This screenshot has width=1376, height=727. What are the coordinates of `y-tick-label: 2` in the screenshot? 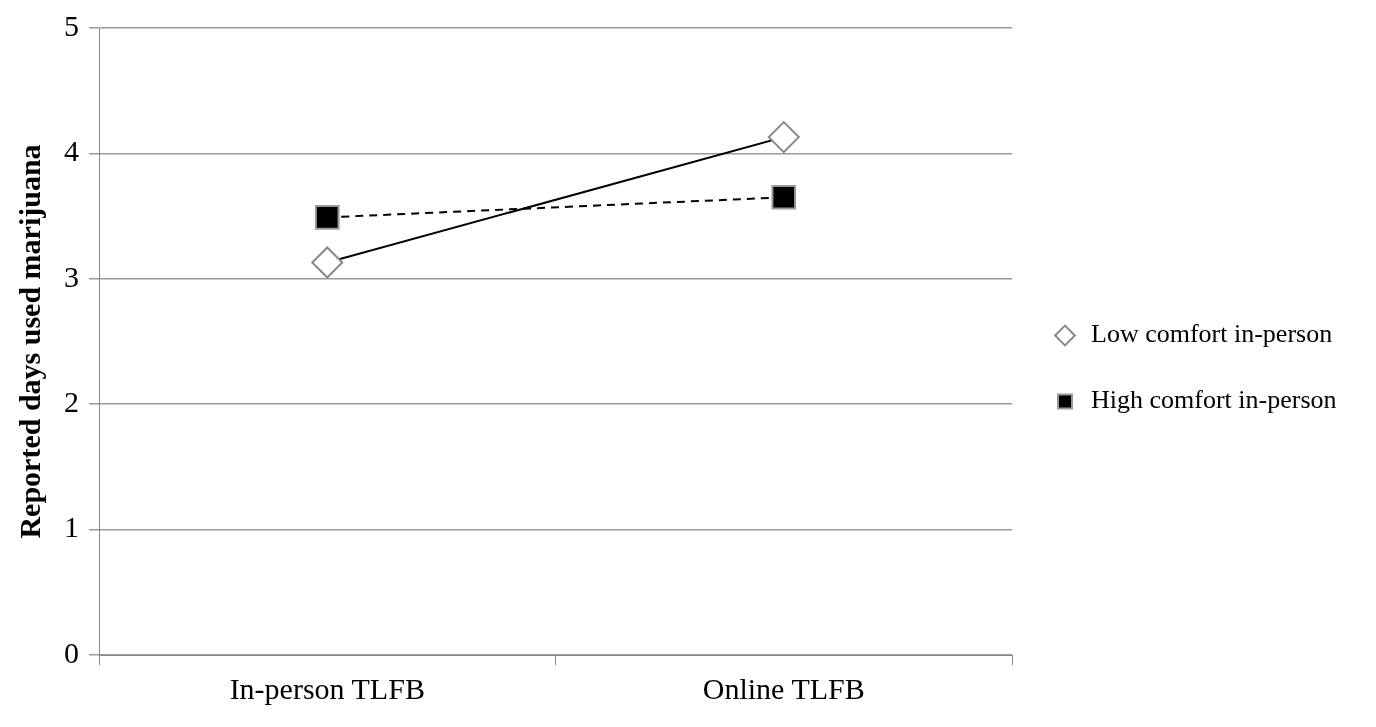 It's located at (71, 402).